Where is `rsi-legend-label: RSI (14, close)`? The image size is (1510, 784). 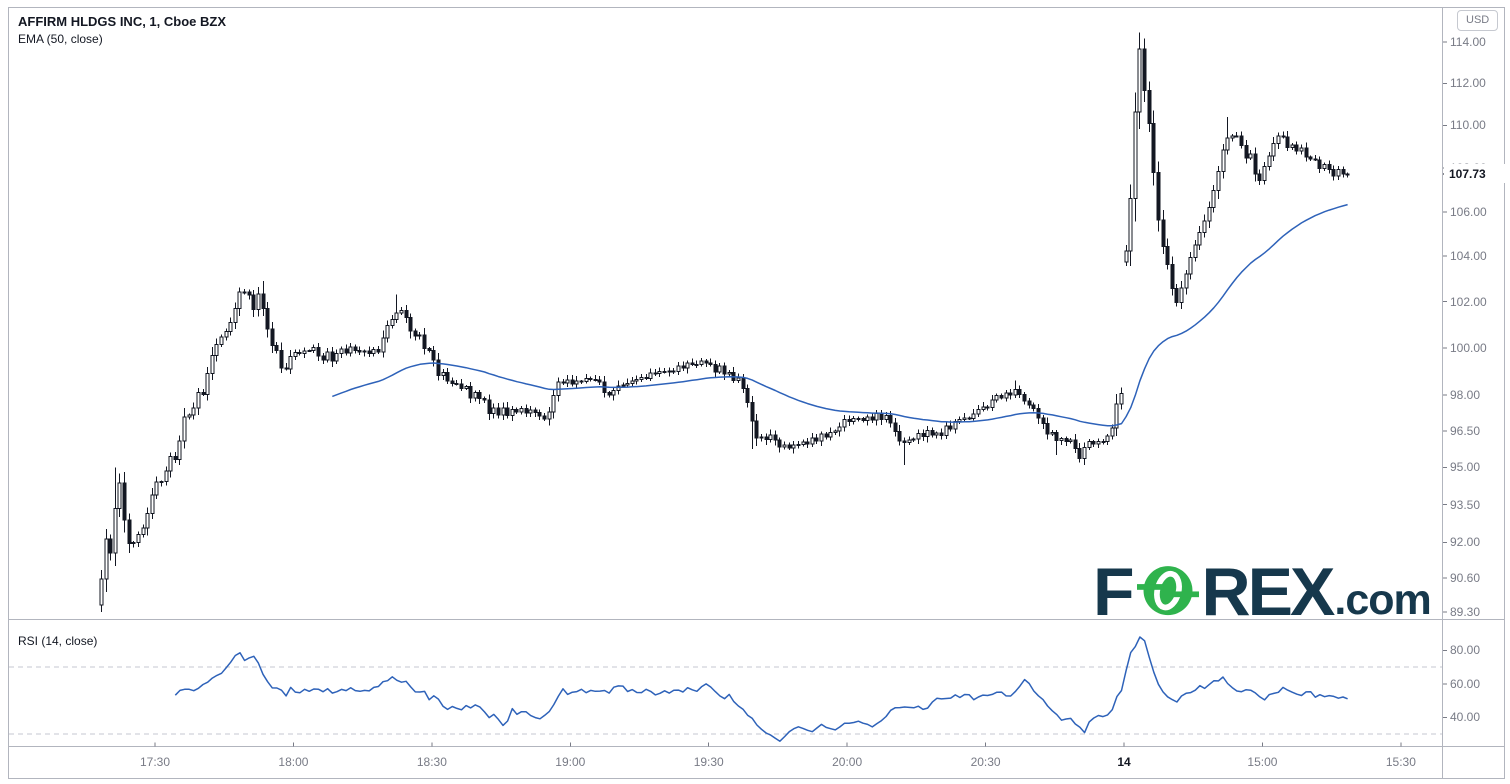
rsi-legend-label: RSI (14, close) is located at coordinates (58, 641).